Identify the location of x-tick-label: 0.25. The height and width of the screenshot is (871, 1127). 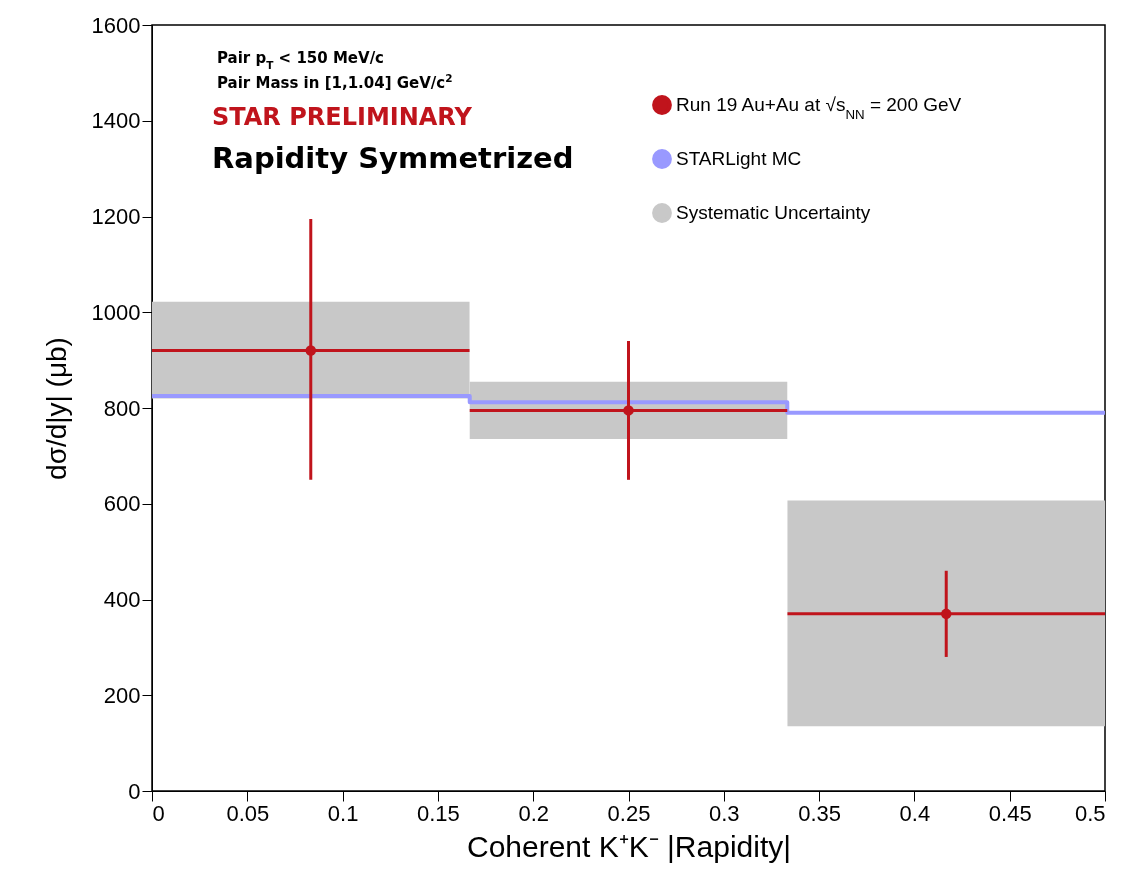
(629, 813).